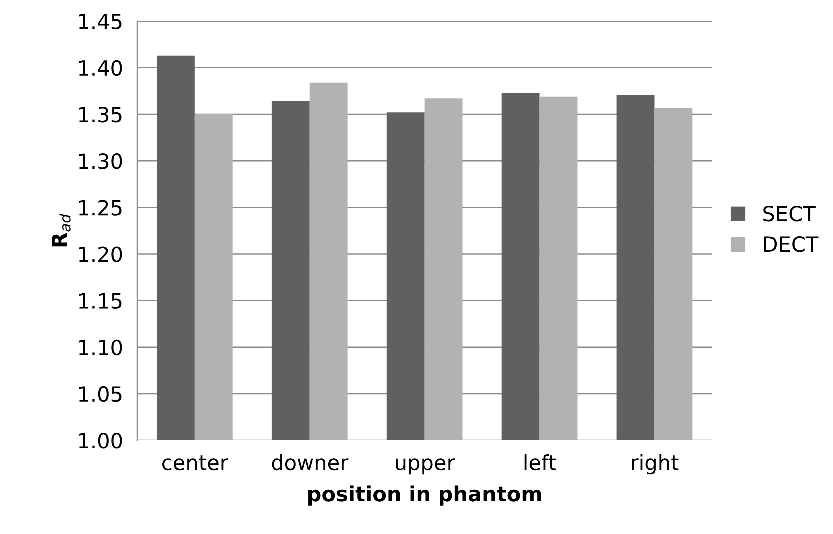 The width and height of the screenshot is (833, 534). I want to click on x-tick-label: upper, so click(426, 466).